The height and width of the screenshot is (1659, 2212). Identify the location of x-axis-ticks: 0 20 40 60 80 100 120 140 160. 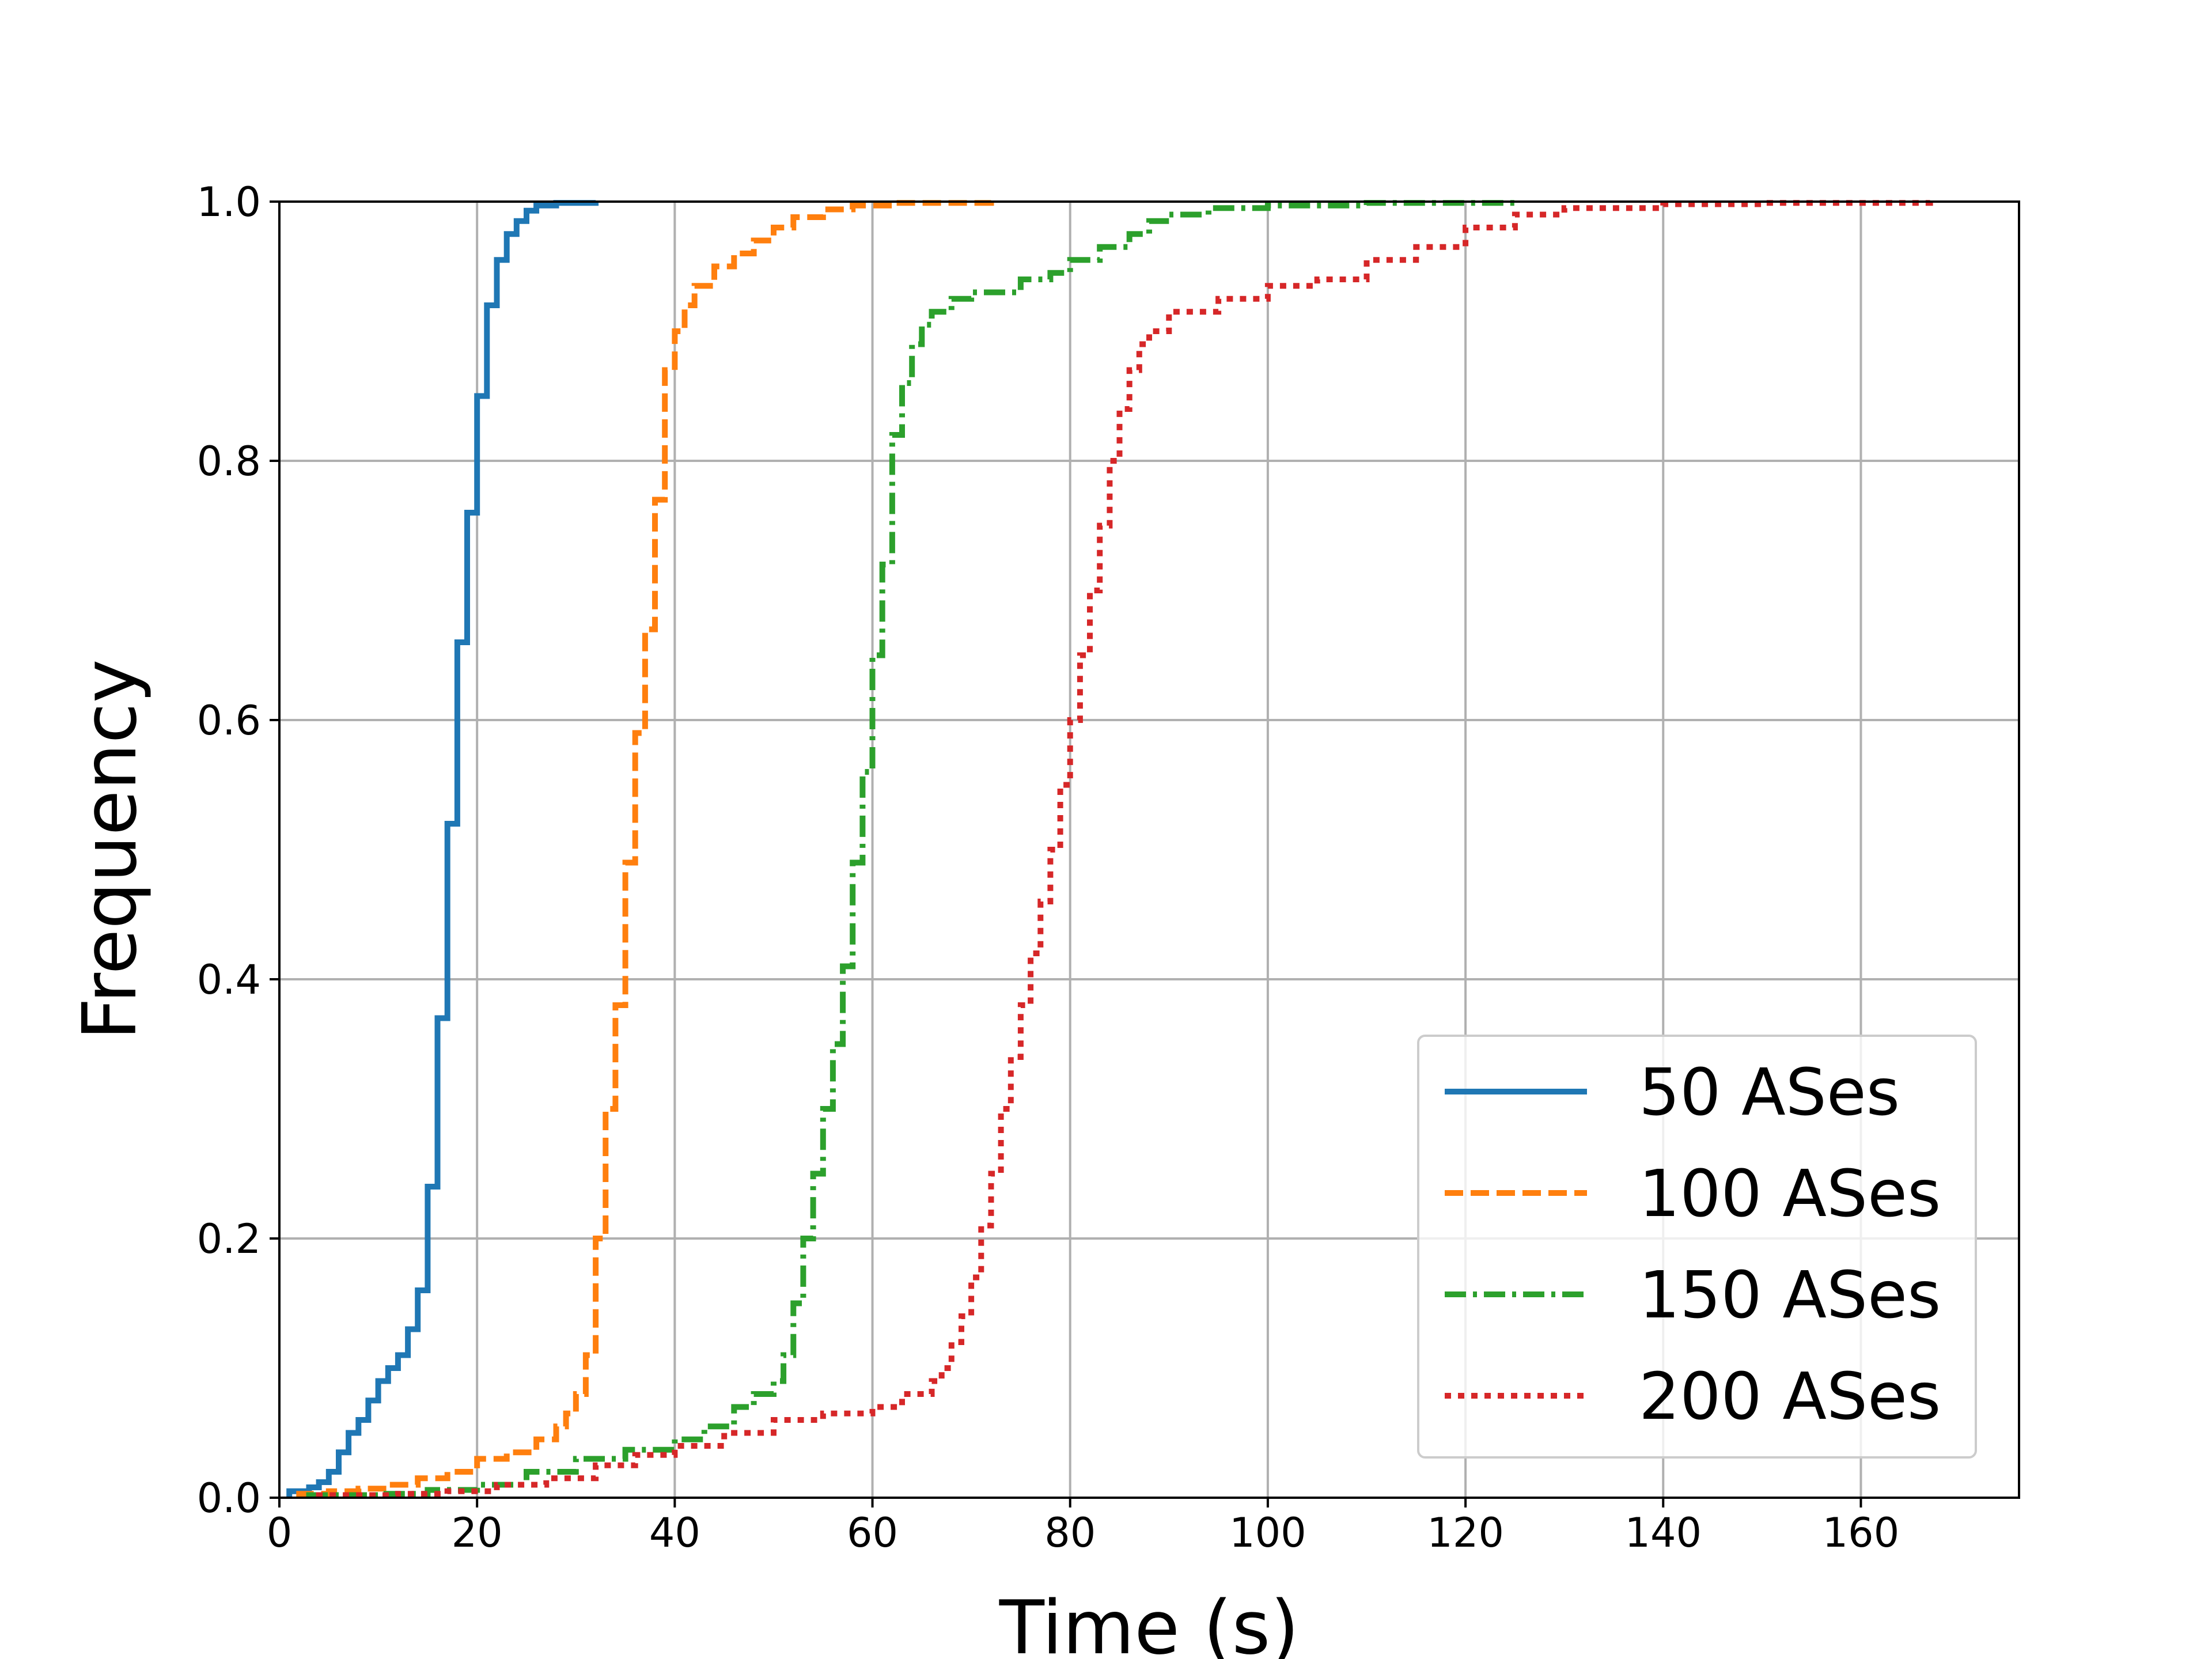
(1083, 1527).